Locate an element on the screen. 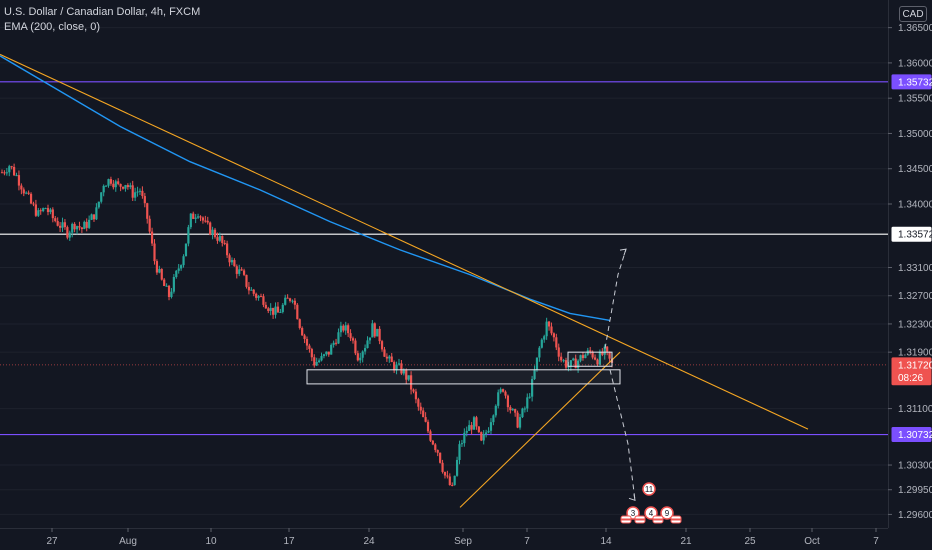 Image resolution: width=932 pixels, height=550 pixels. time-tick-label: 27 is located at coordinates (52, 541).